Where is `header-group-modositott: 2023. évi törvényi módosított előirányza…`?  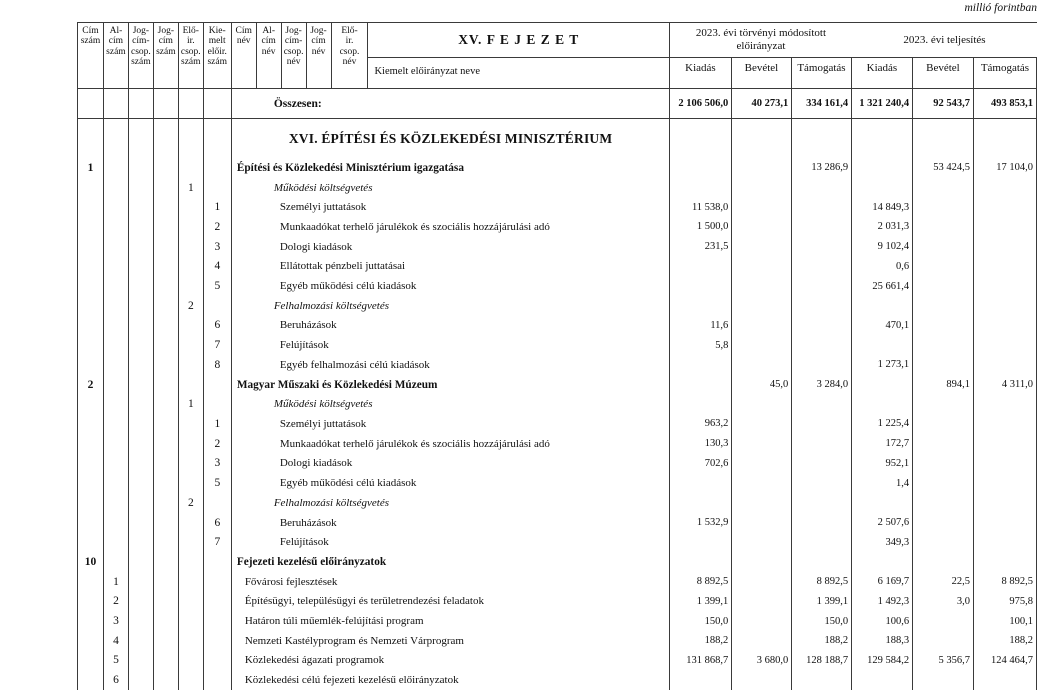 header-group-modositott: 2023. évi törvényi módosított előirányza… is located at coordinates (760, 55).